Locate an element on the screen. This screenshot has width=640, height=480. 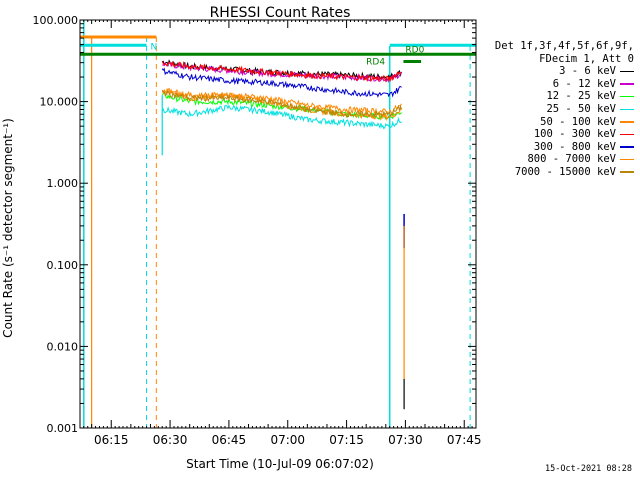
x-tick-label: 07:45 is located at coordinates (464, 440).